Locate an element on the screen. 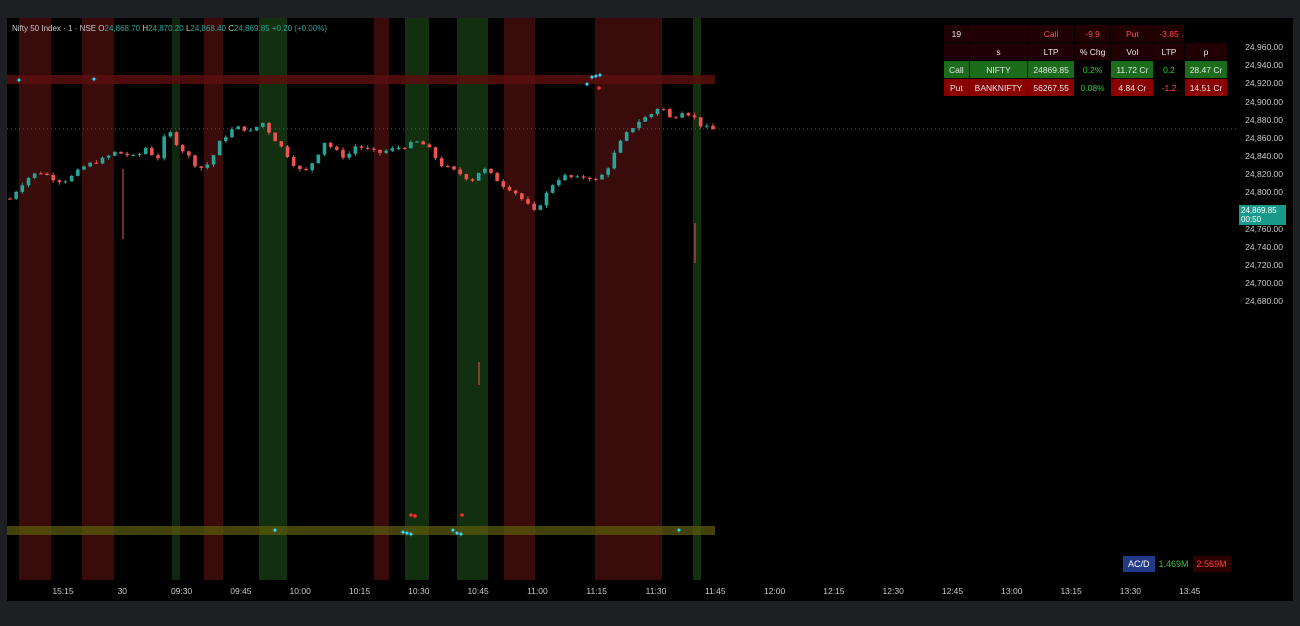 Image resolution: width=1300 pixels, height=626 pixels. symbol-cell: NIFTY is located at coordinates (998, 69).